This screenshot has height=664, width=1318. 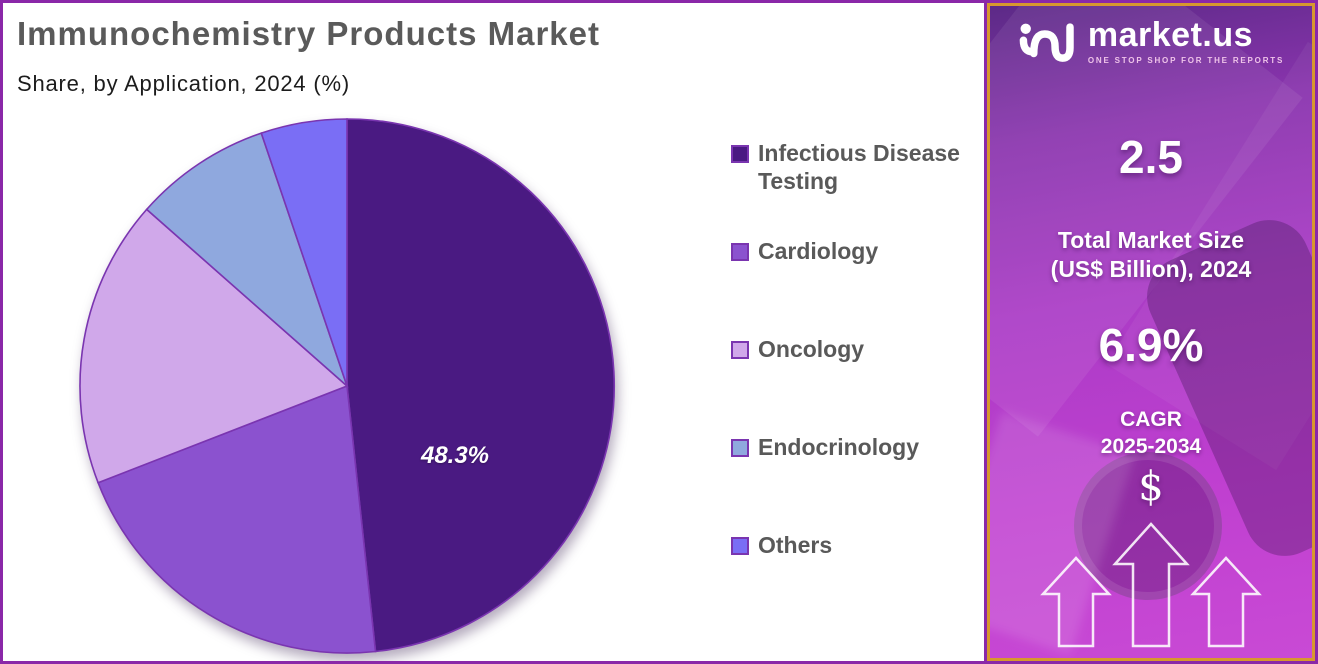 I want to click on pie-slice-endocrinology, so click(x=247, y=260).